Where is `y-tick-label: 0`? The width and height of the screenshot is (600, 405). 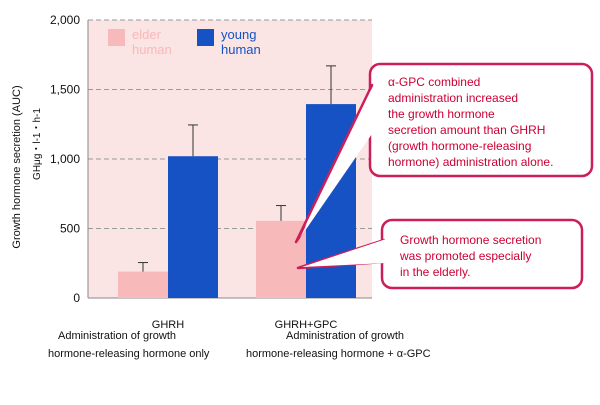
y-tick-label: 0 is located at coordinates (76, 298).